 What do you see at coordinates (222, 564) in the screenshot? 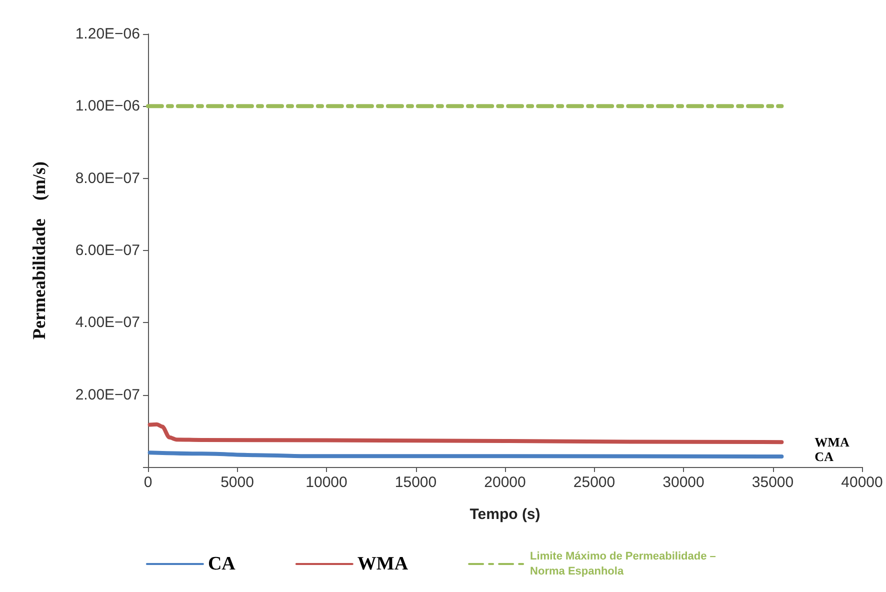
I see `legend-label: CA` at bounding box center [222, 564].